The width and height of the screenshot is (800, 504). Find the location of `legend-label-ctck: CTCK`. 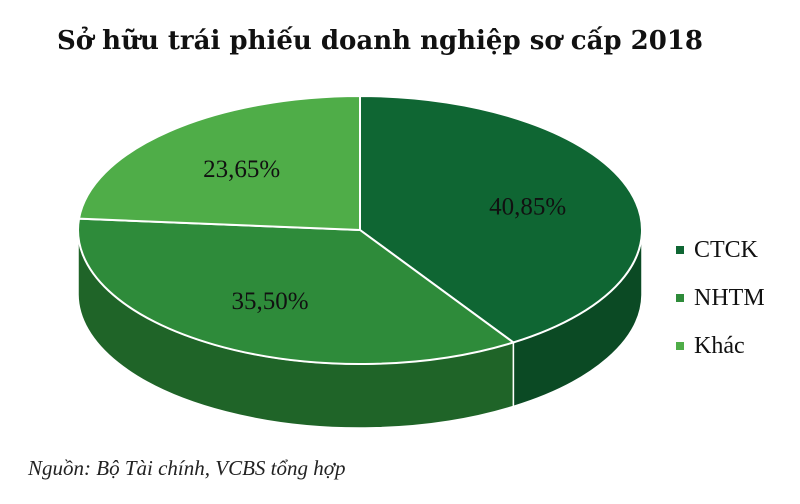

legend-label-ctck: CTCK is located at coordinates (726, 249).